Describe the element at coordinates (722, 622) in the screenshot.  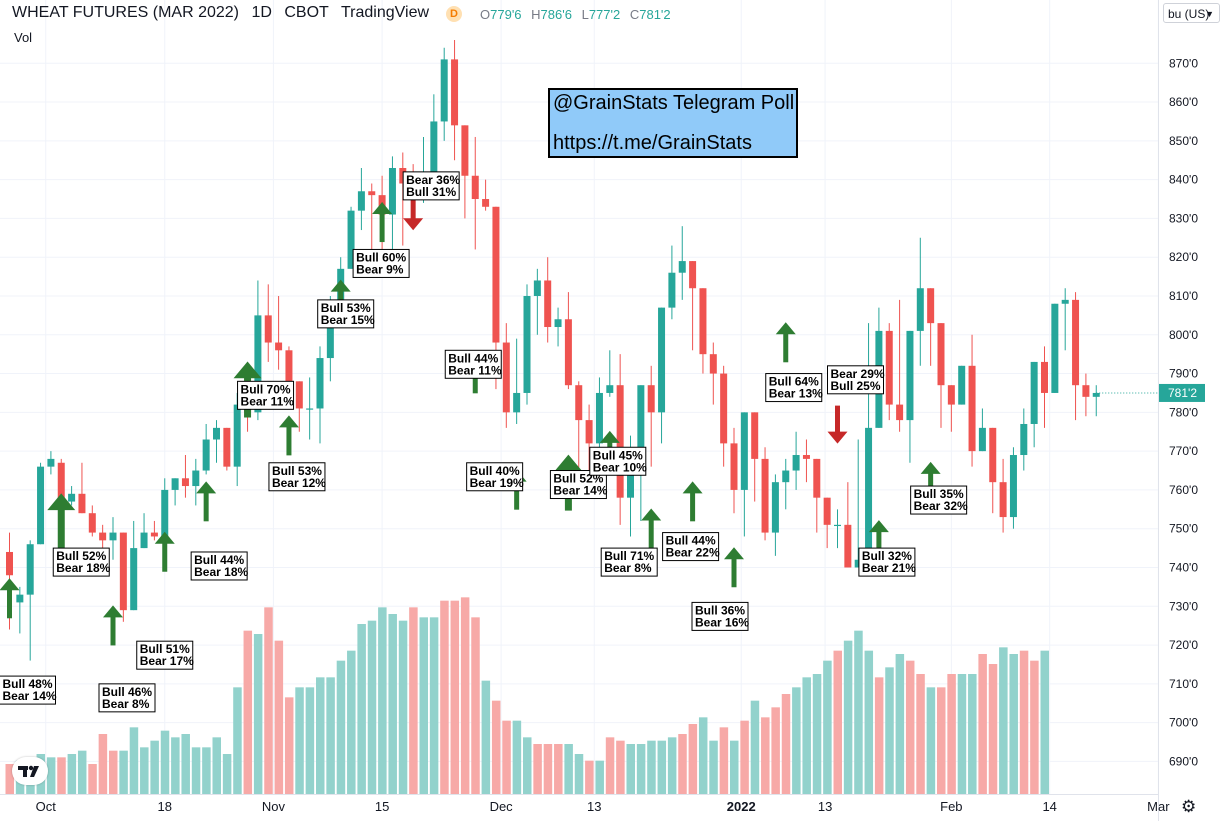
I see `poll-label-text: Bear 16%` at that location.